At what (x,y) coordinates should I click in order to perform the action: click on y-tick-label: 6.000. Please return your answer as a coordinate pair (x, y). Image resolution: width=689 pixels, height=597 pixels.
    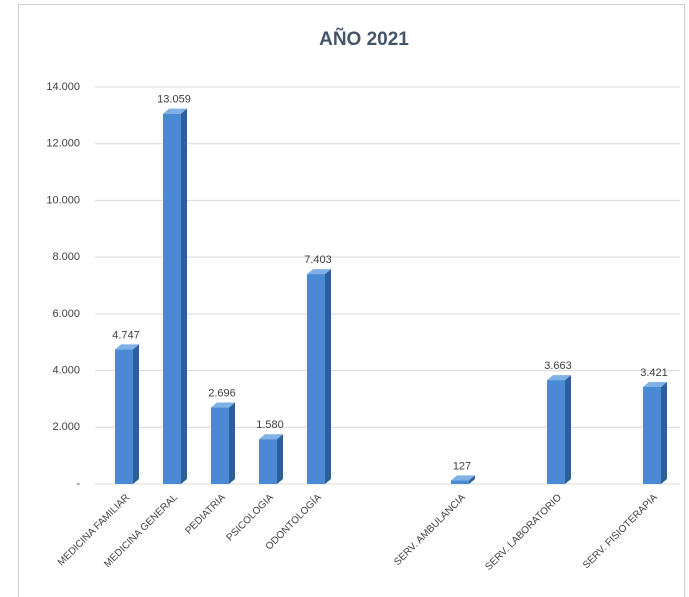
    Looking at the image, I should click on (66, 314).